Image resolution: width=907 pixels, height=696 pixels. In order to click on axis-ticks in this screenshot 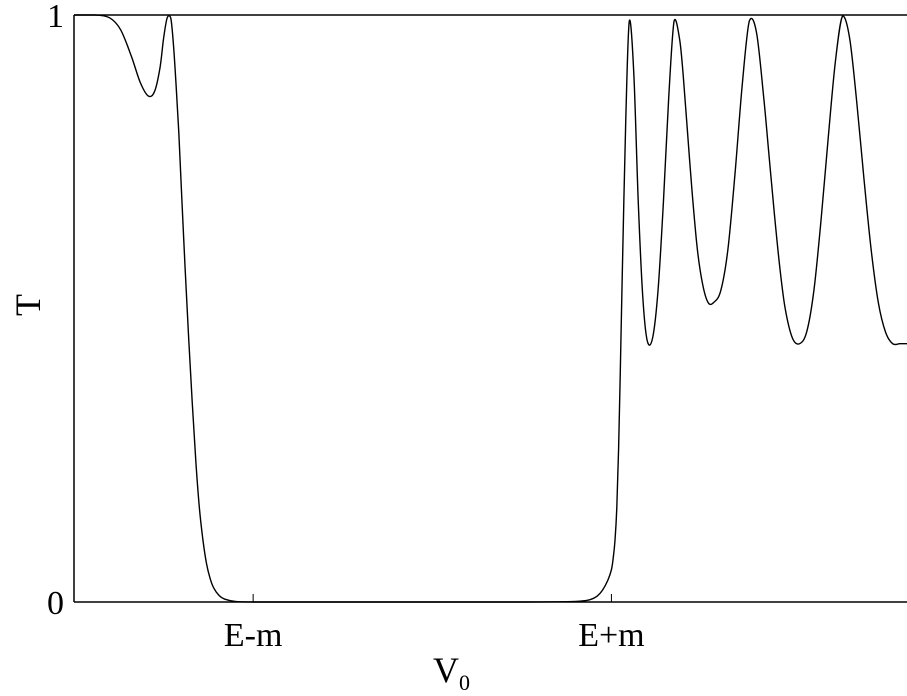, I will do `click(432, 598)`.